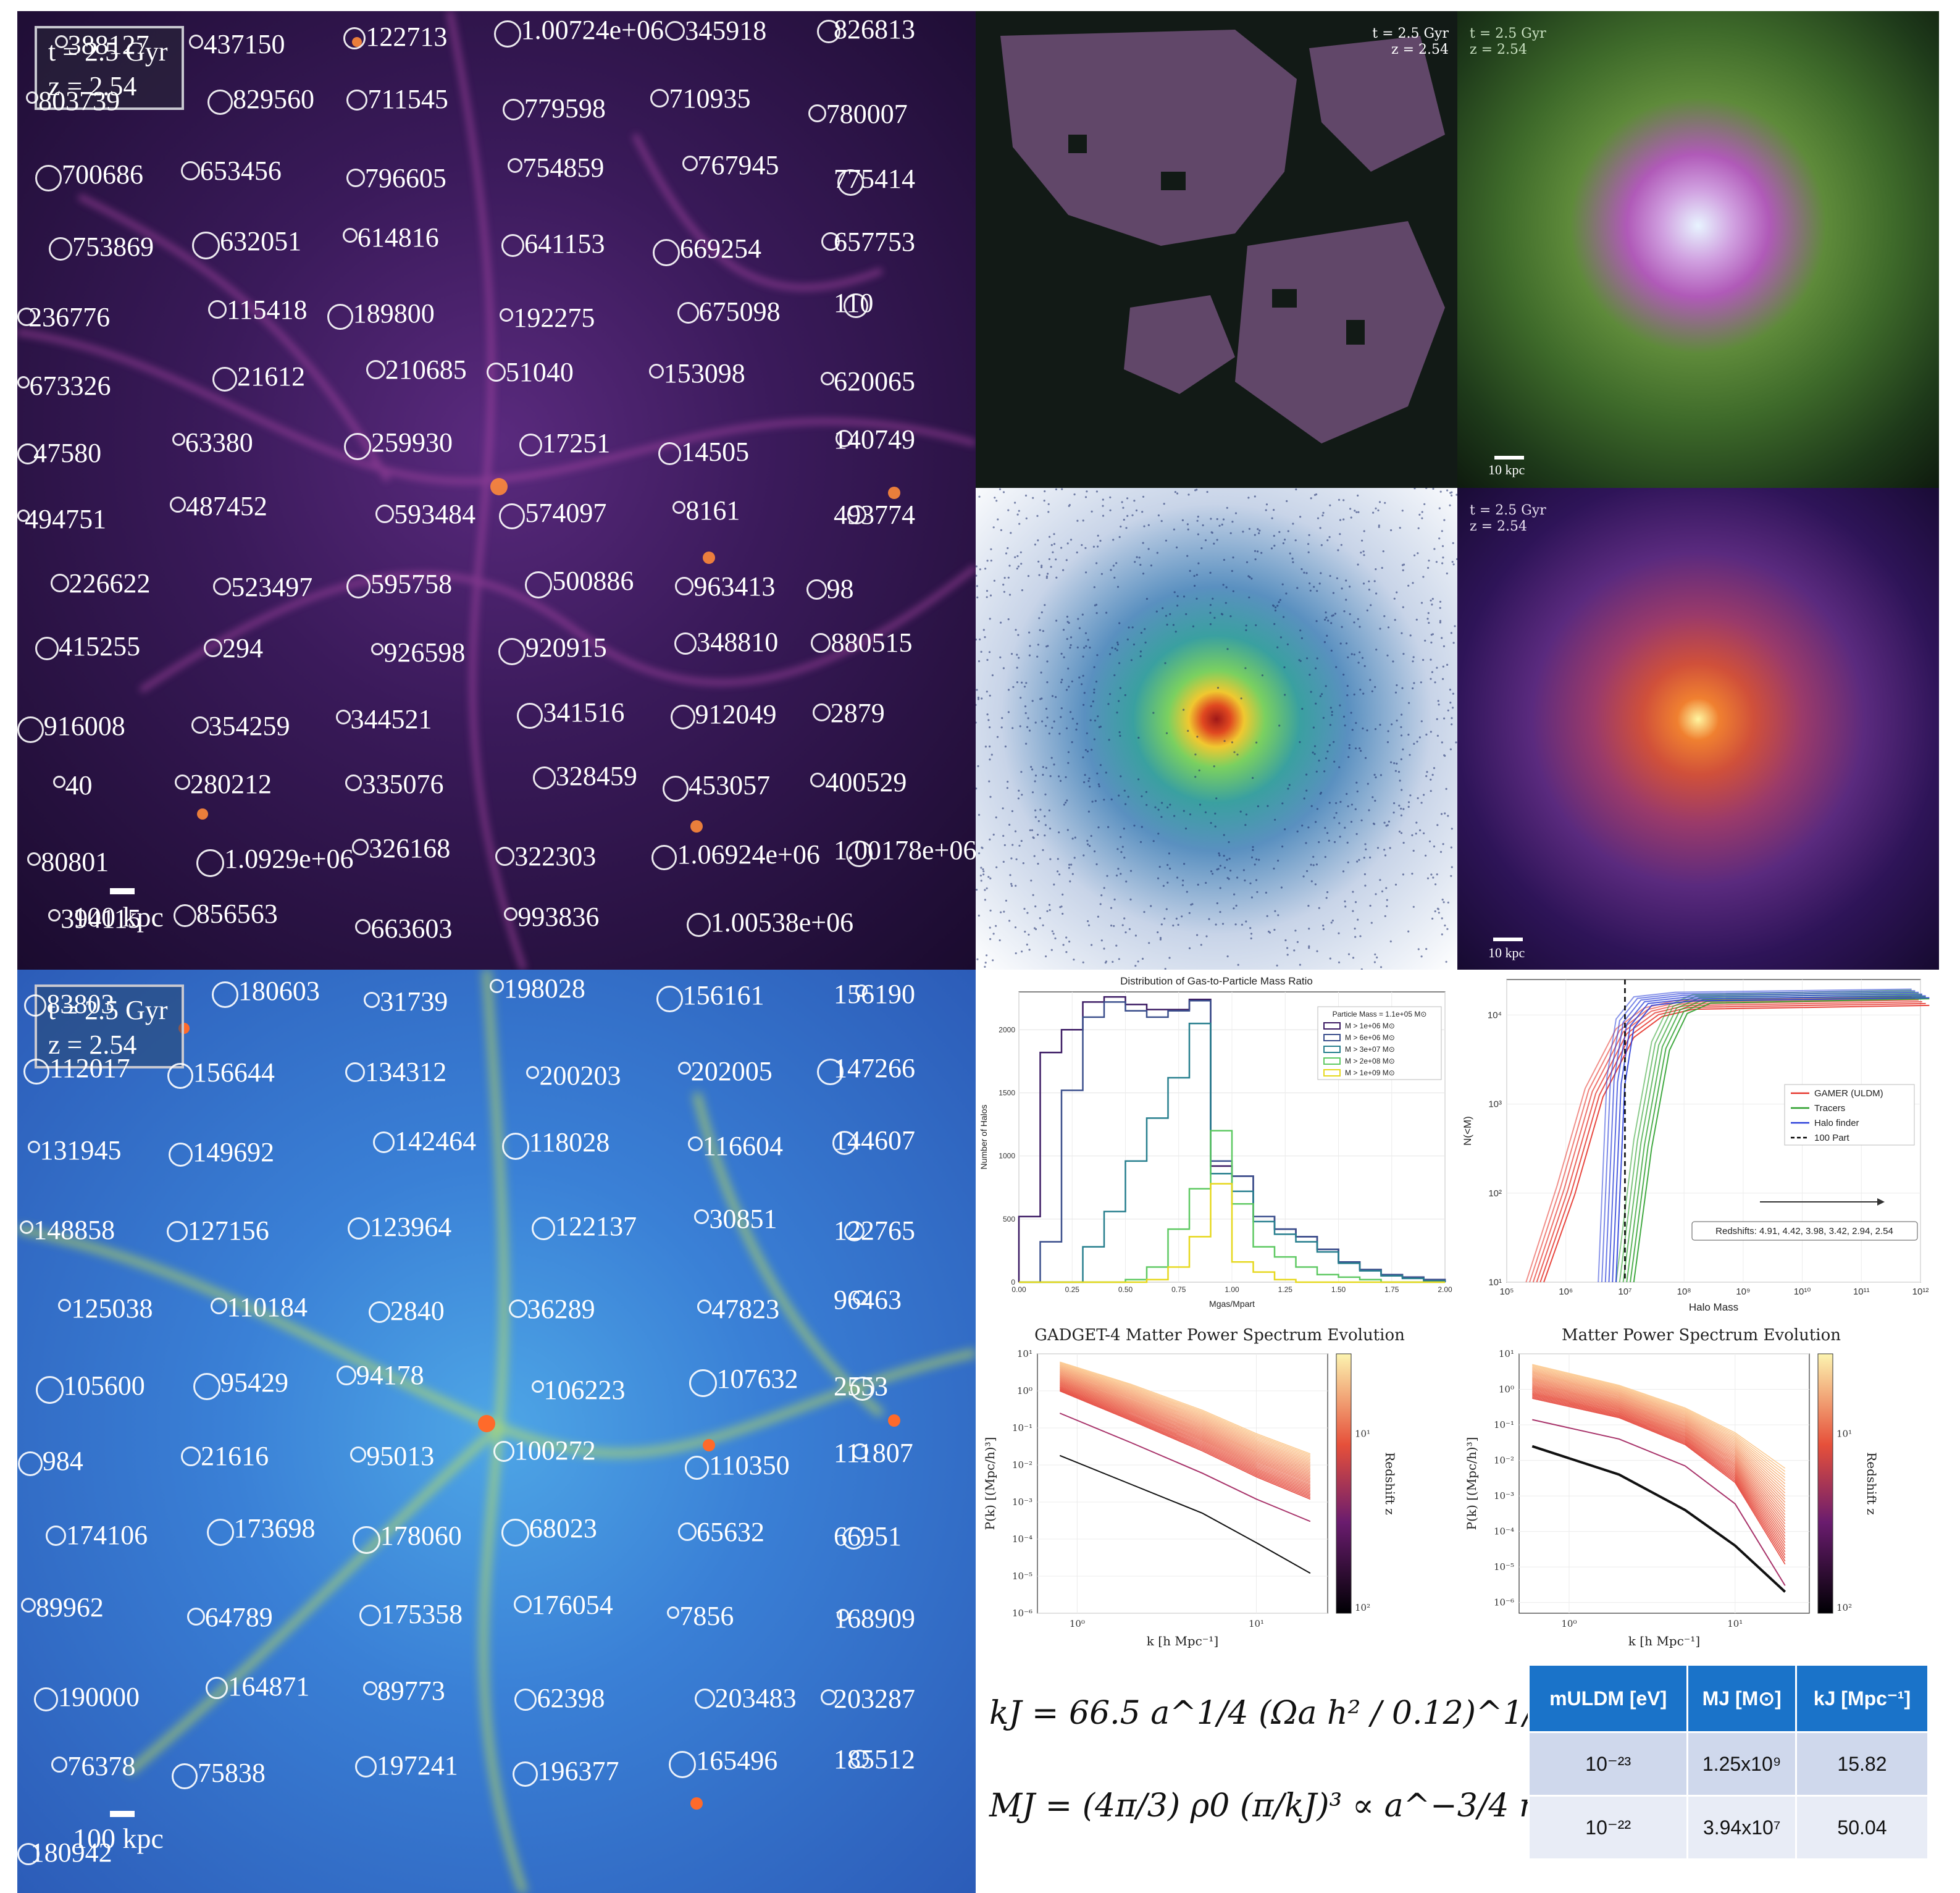 The height and width of the screenshot is (1893, 1960). What do you see at coordinates (1862, 1699) in the screenshot?
I see `col-header-jeans-k: kJ [Mpc⁻¹]` at bounding box center [1862, 1699].